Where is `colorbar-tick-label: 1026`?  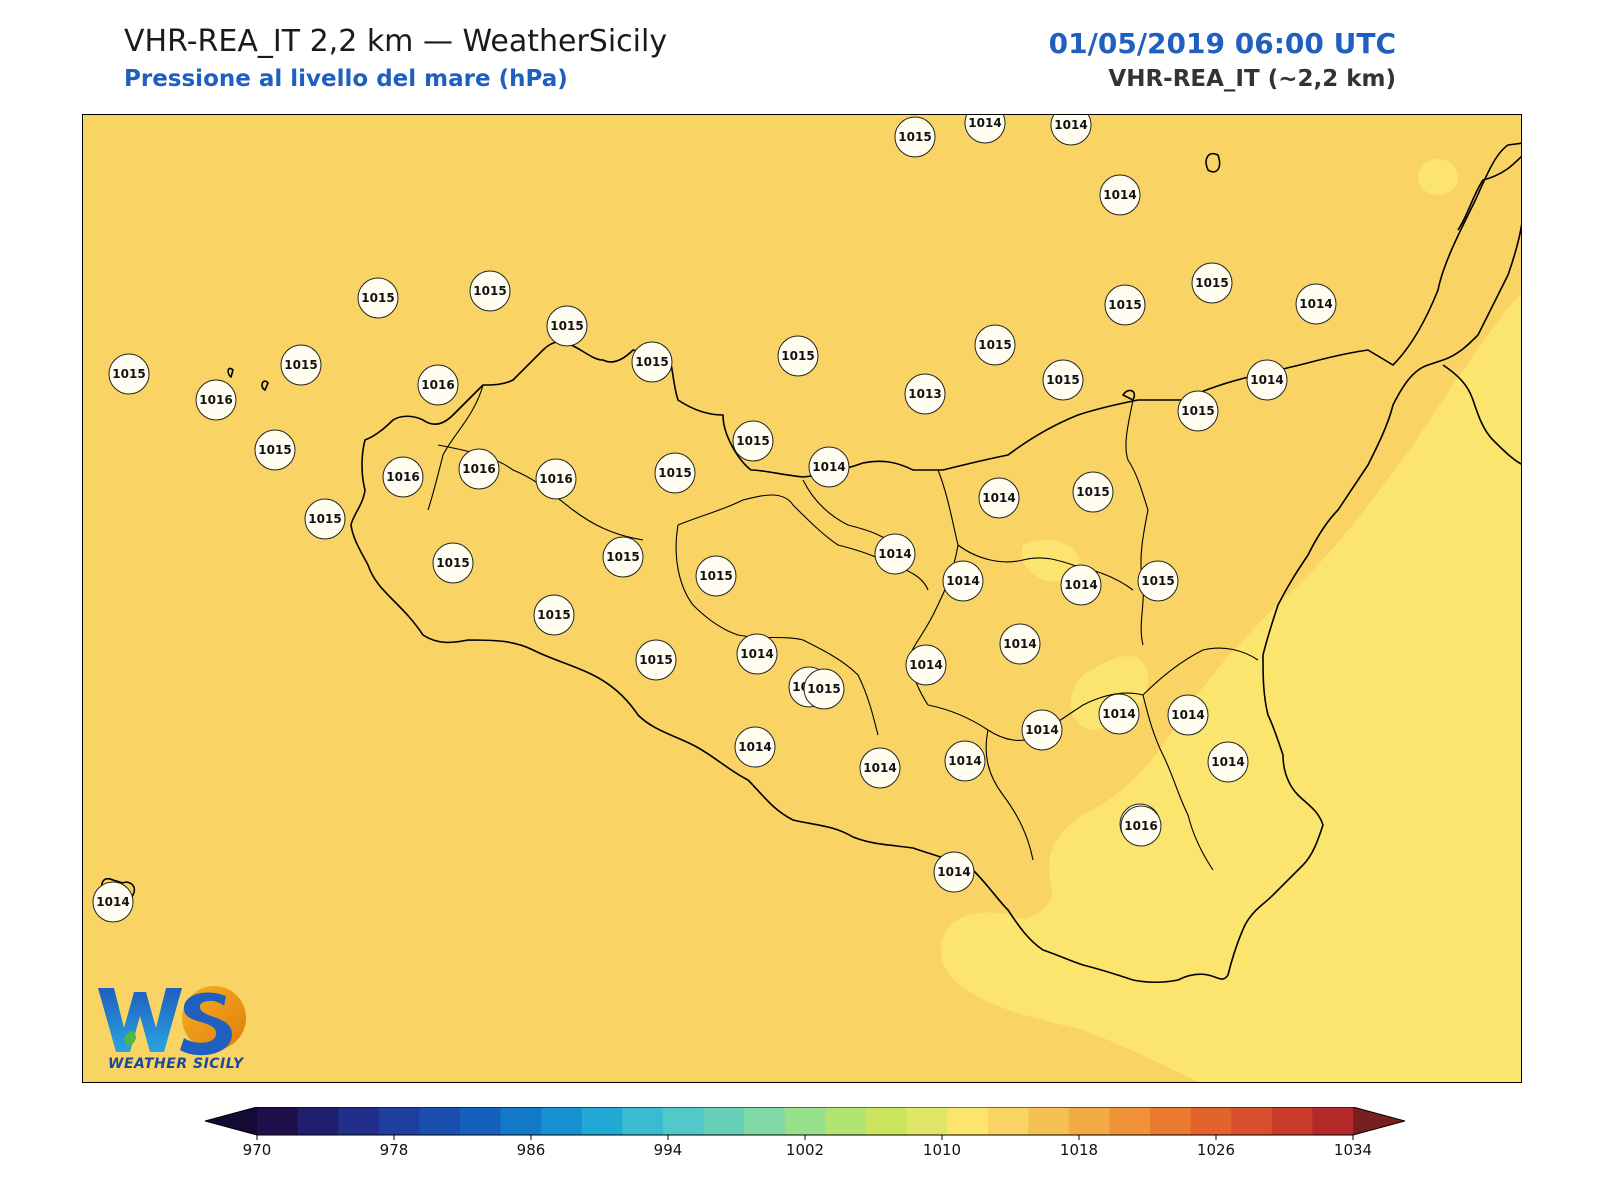
colorbar-tick-label: 1026 is located at coordinates (1216, 1150).